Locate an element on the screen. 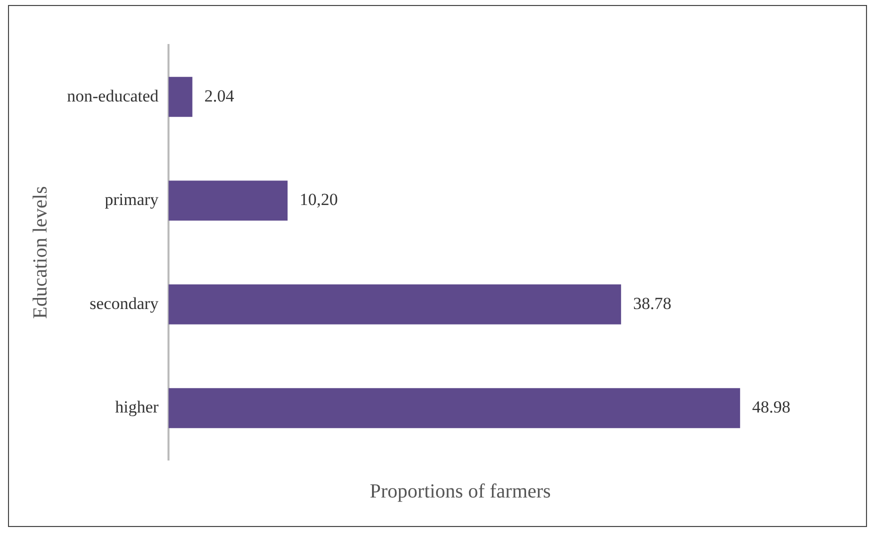  data-label: 38.78 is located at coordinates (652, 303).